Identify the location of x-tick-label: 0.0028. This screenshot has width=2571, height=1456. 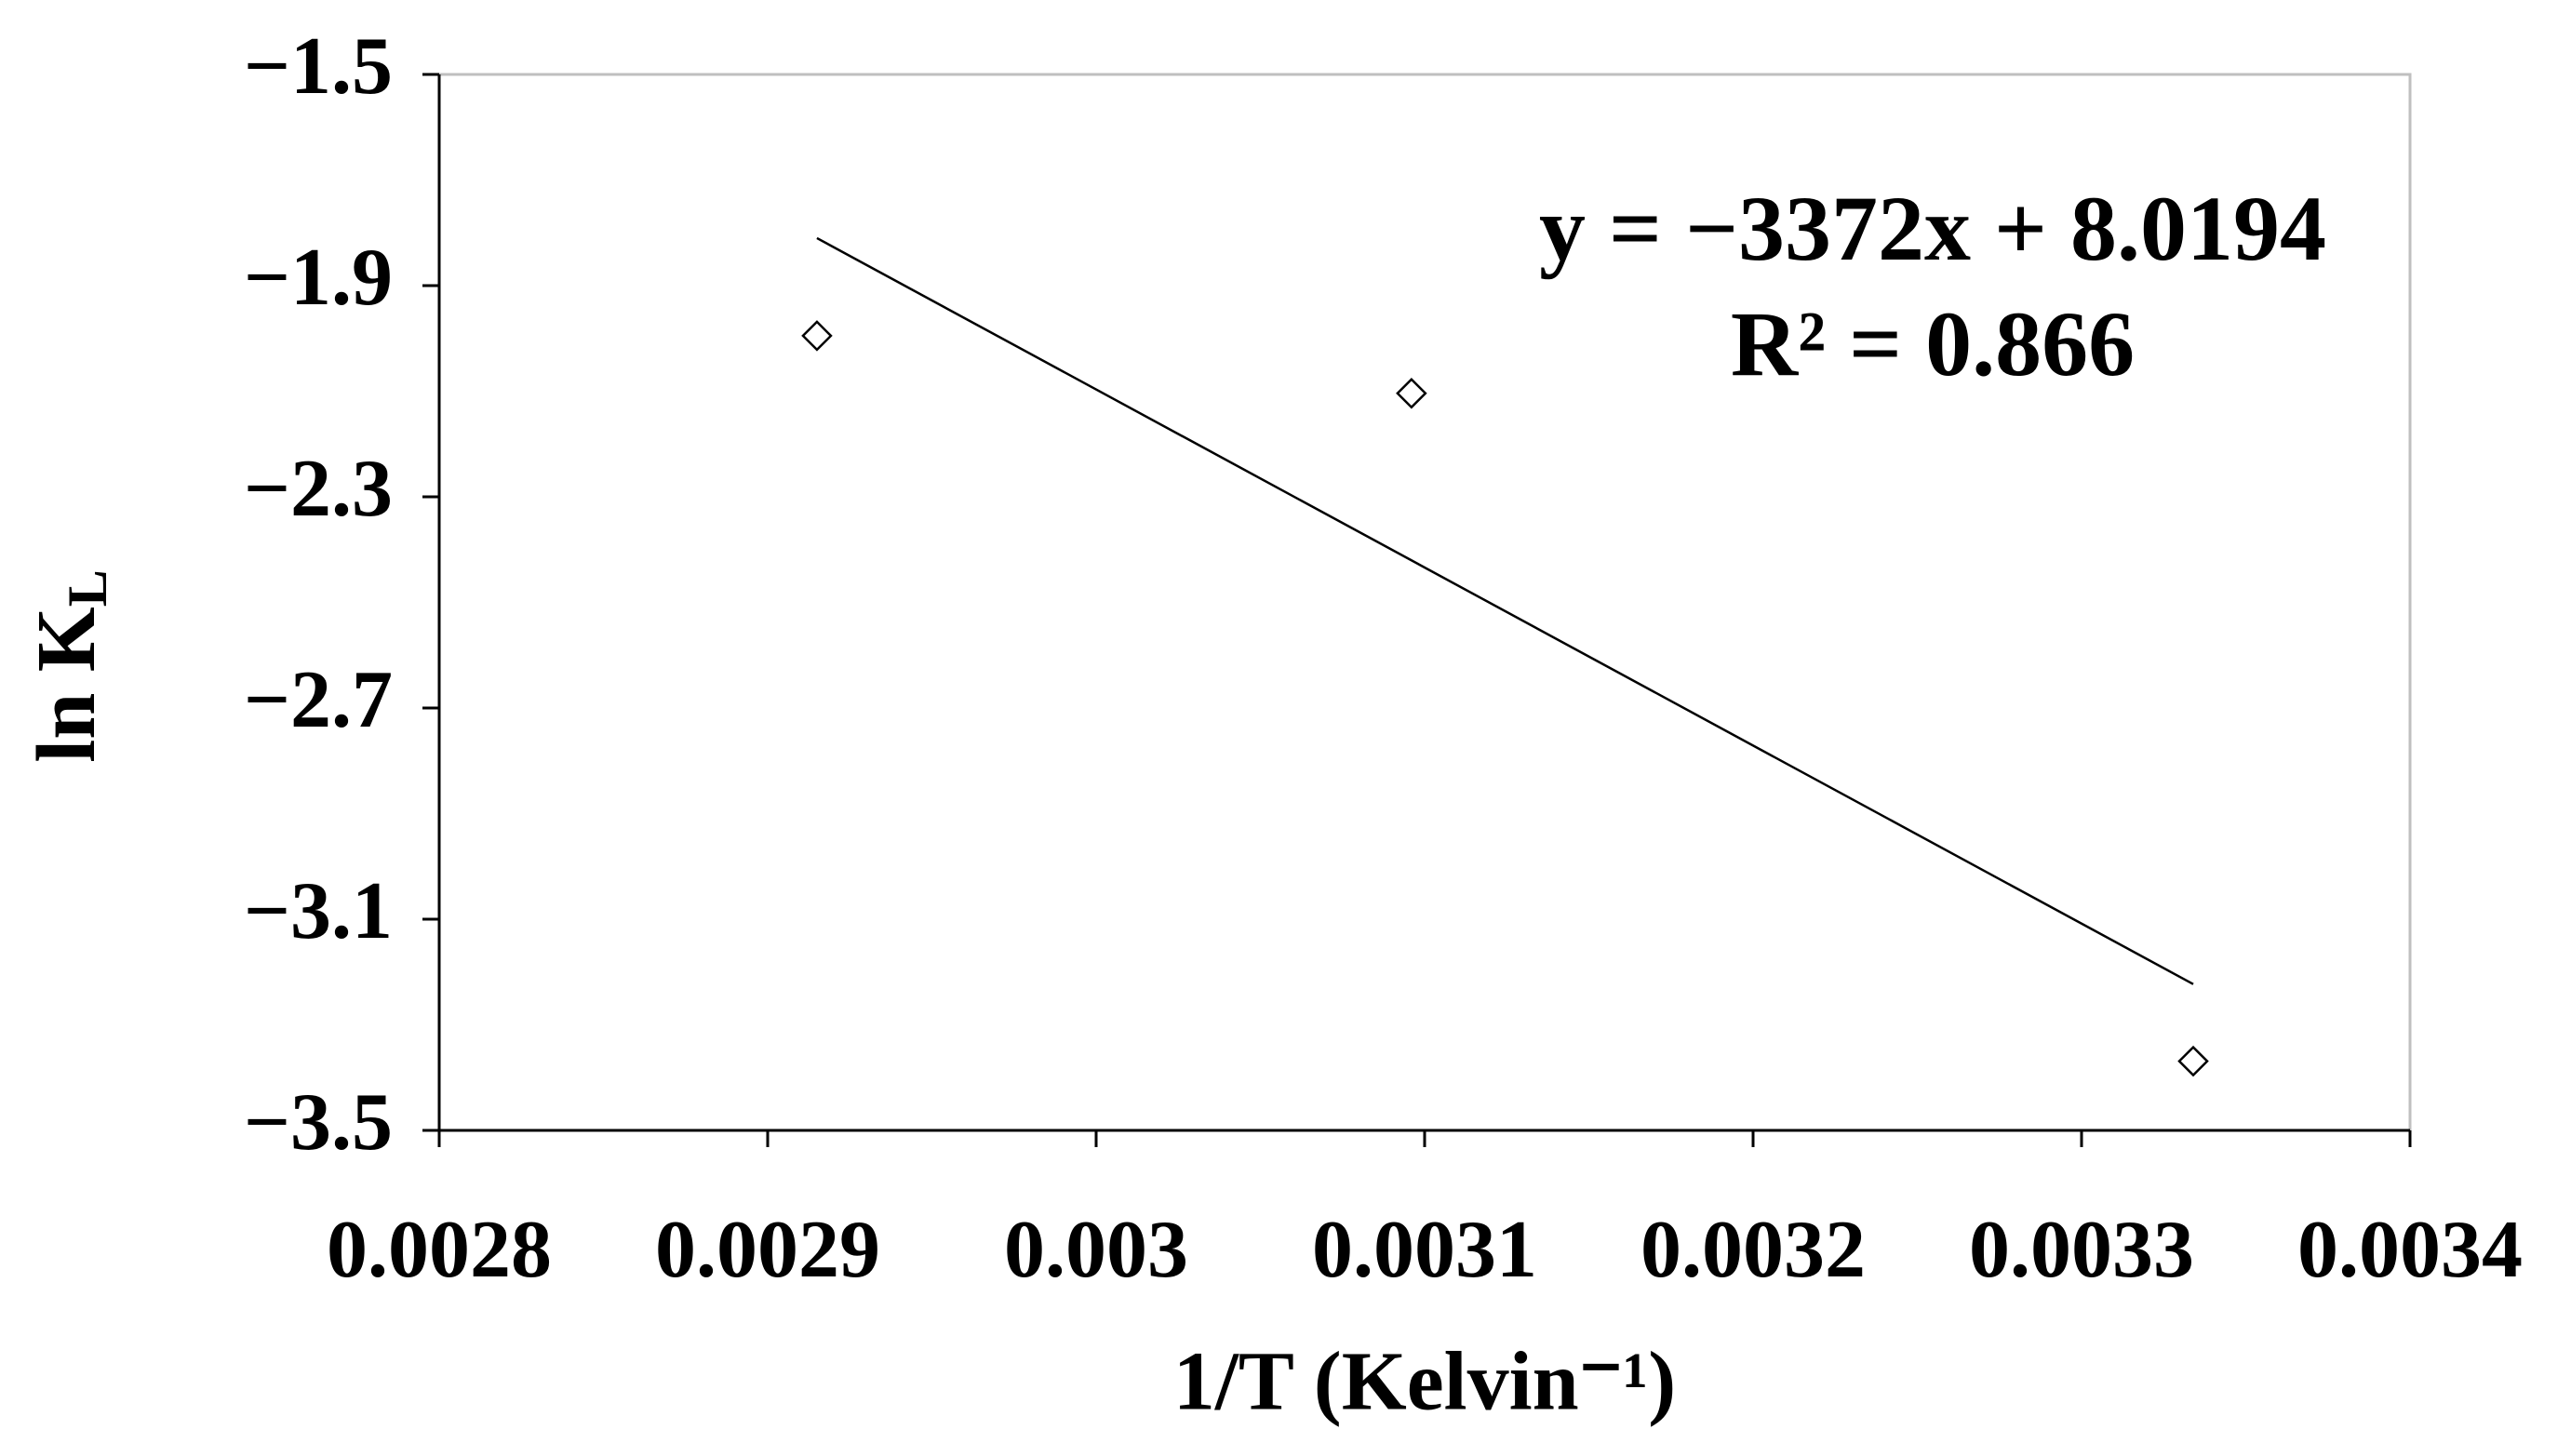
(439, 1250).